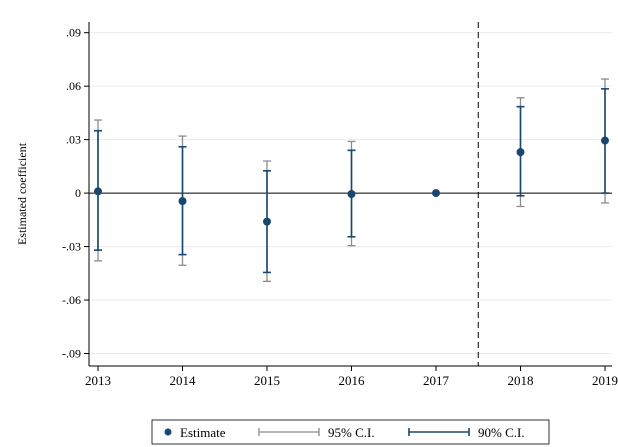  Describe the element at coordinates (436, 380) in the screenshot. I see `x-tick-label: 2017` at that location.